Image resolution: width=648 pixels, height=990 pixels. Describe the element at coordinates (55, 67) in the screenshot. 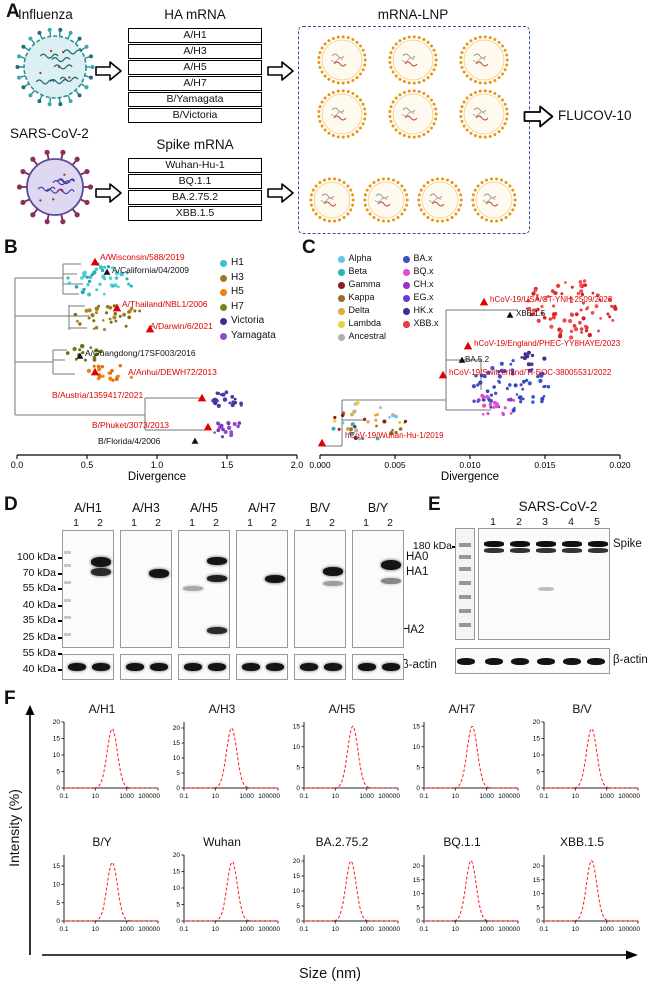

I see `influenza-virus-icon` at that location.